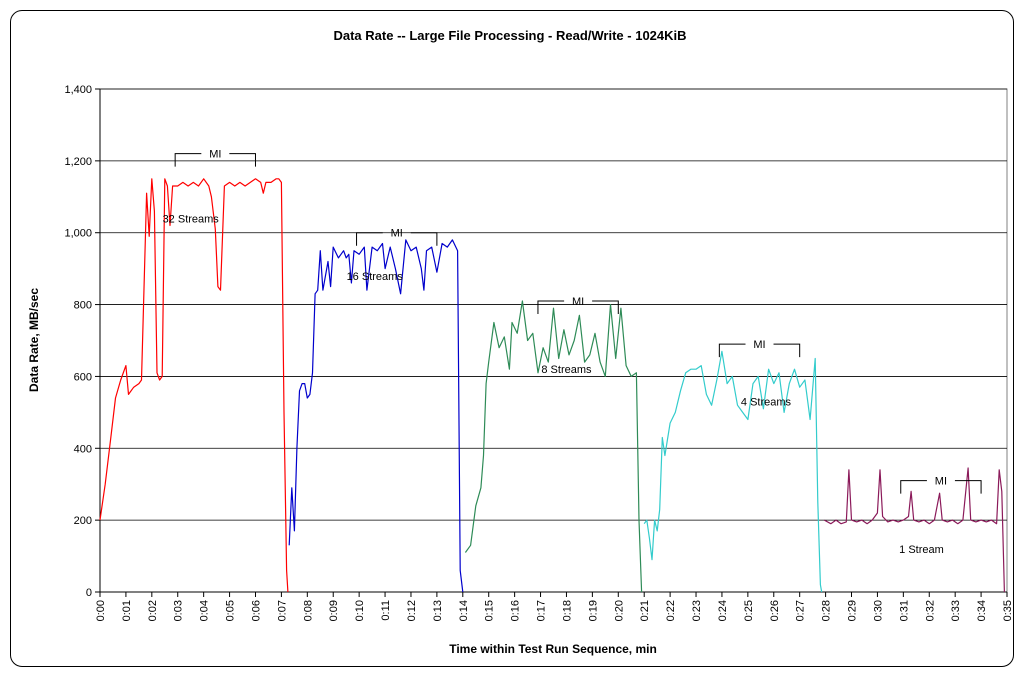  I want to click on x-tick-label: 0:09, so click(334, 610).